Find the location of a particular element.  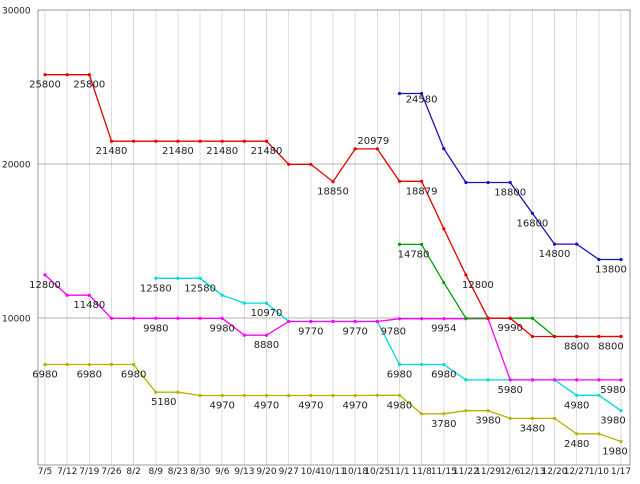

x-tick-label: 11/8 is located at coordinates (421, 472).